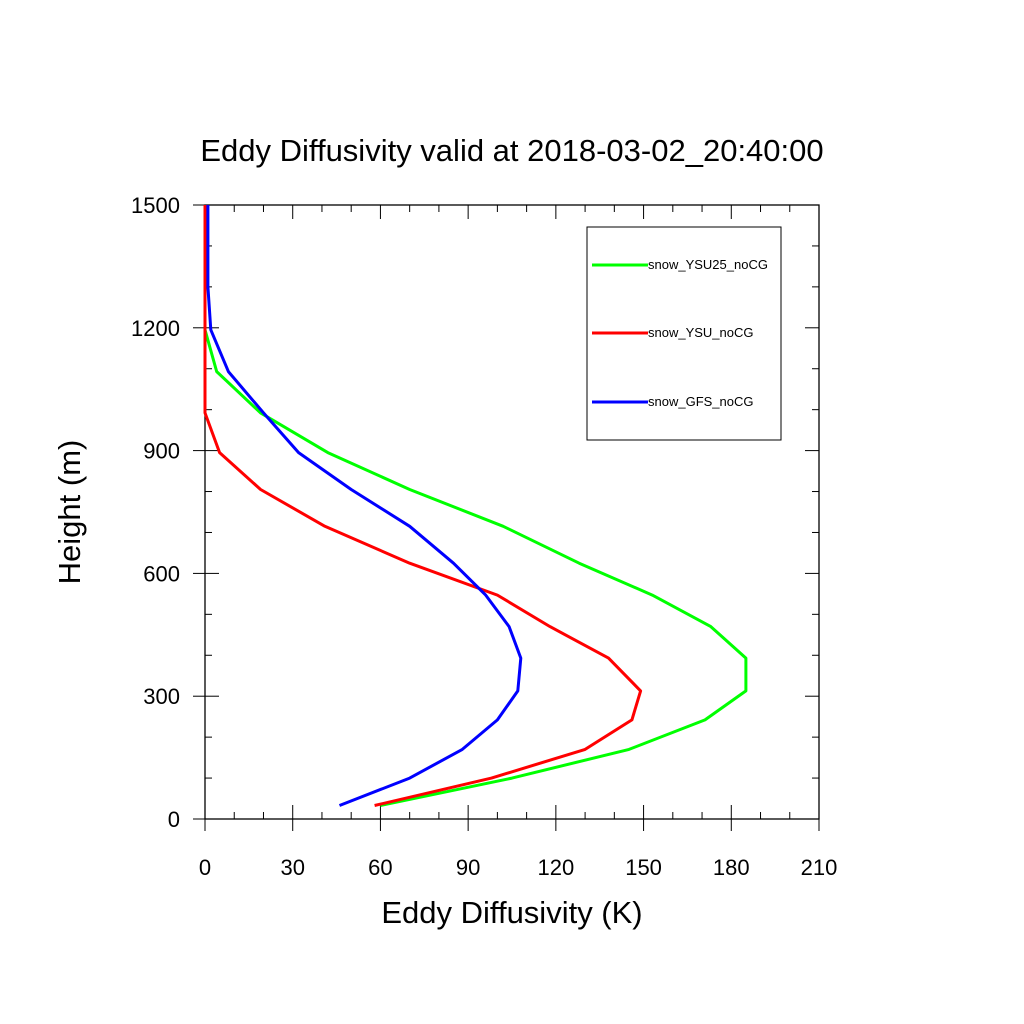  I want to click on y-tick-label: 900, so click(161, 451).